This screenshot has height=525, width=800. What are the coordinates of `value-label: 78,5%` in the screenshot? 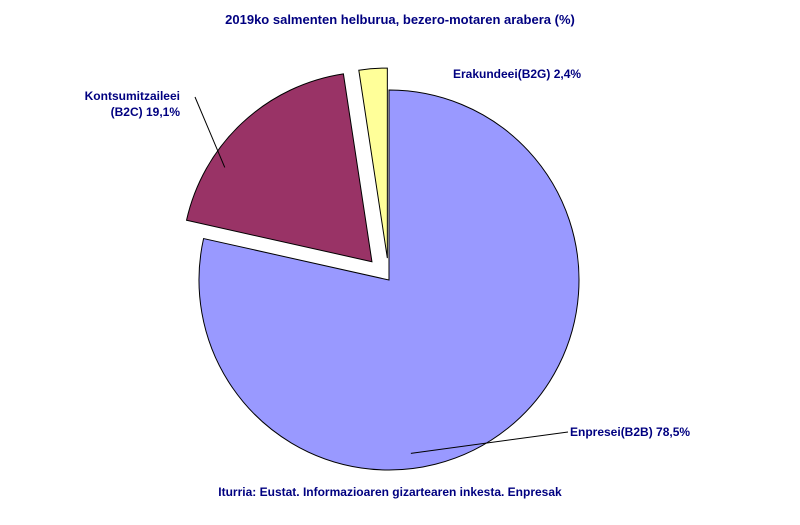 It's located at (673, 432).